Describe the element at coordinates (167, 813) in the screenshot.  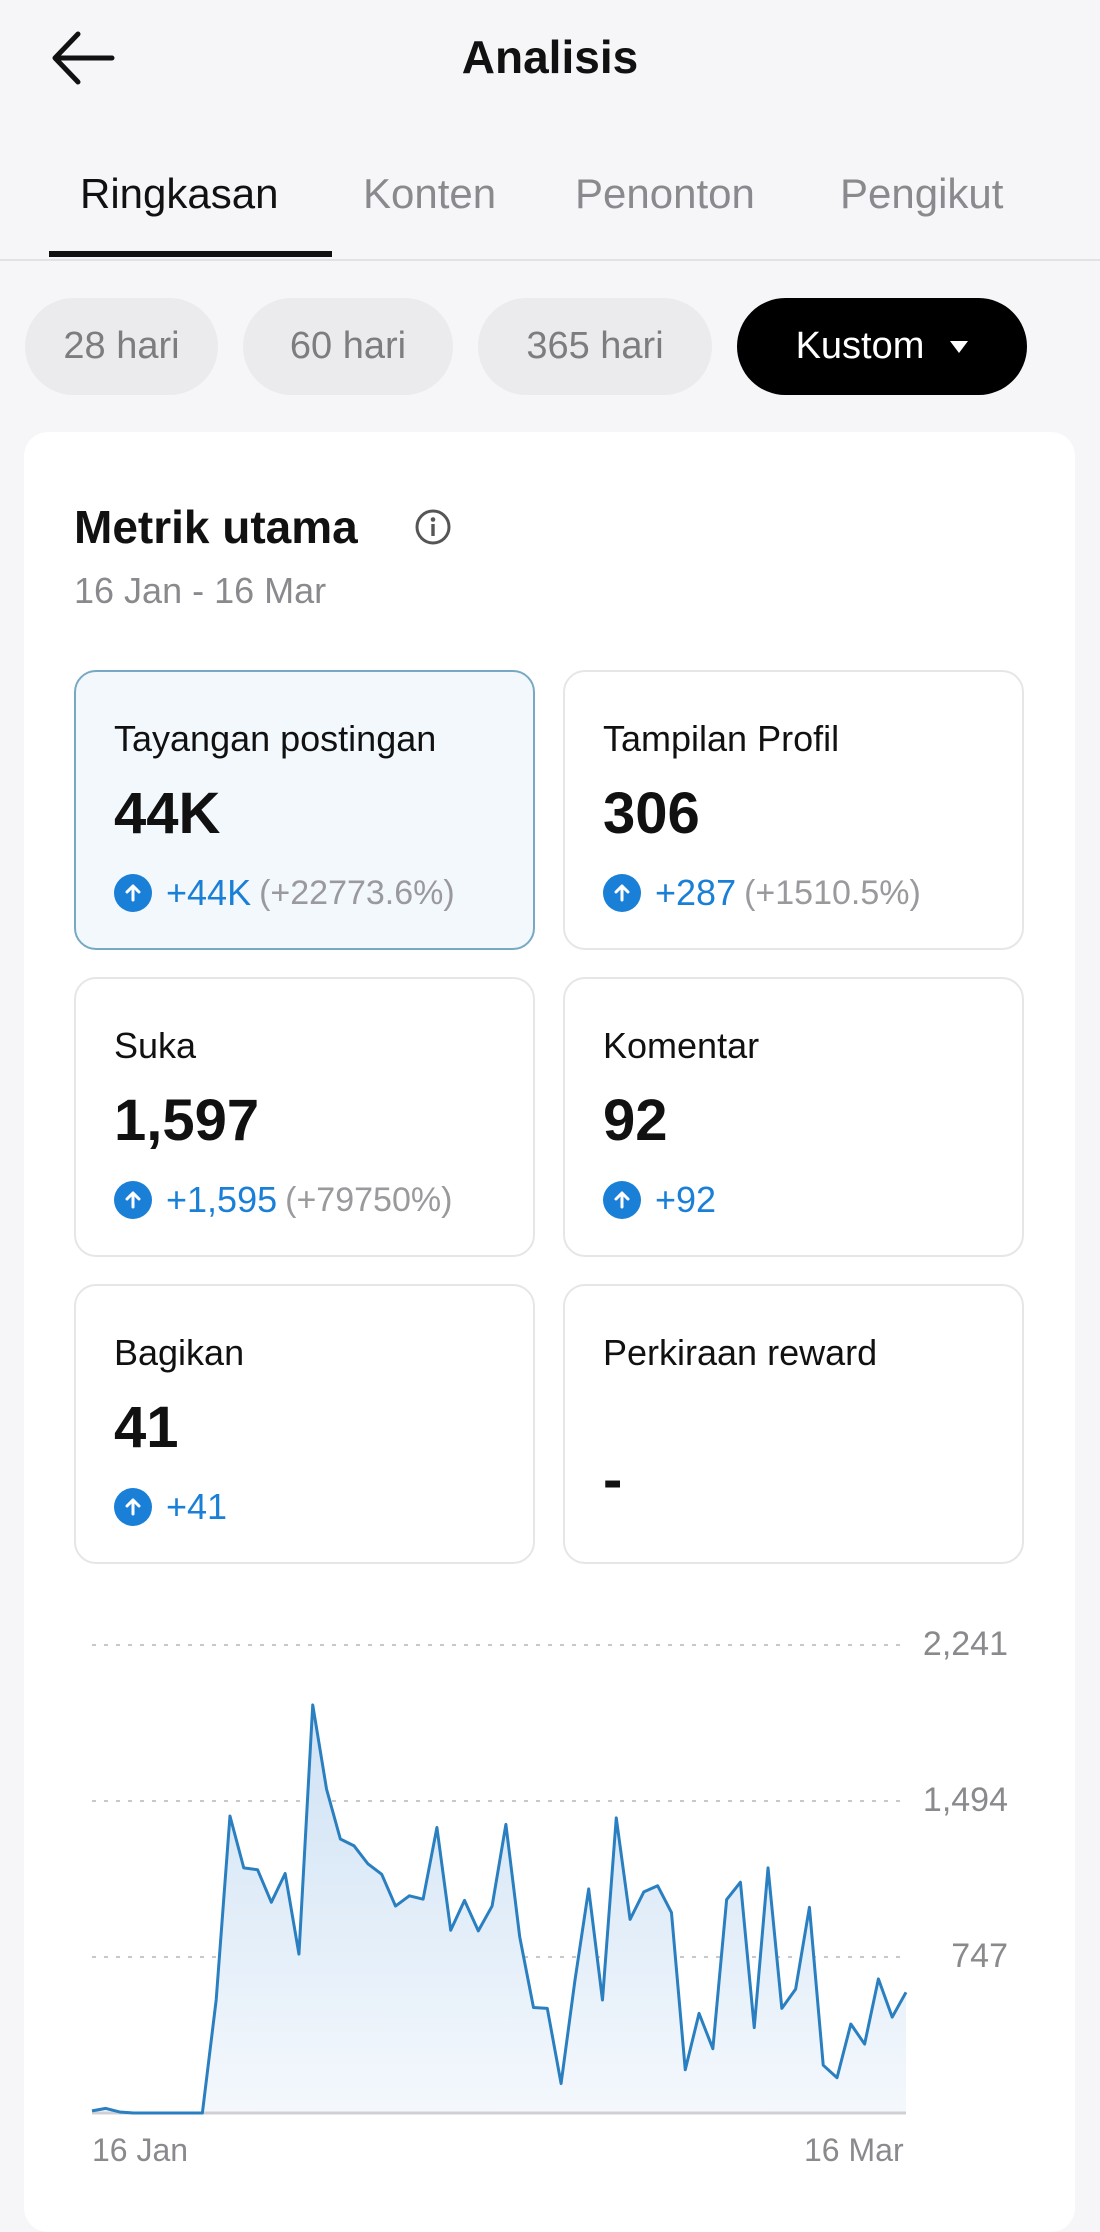
I see `metric-value: 44K` at that location.